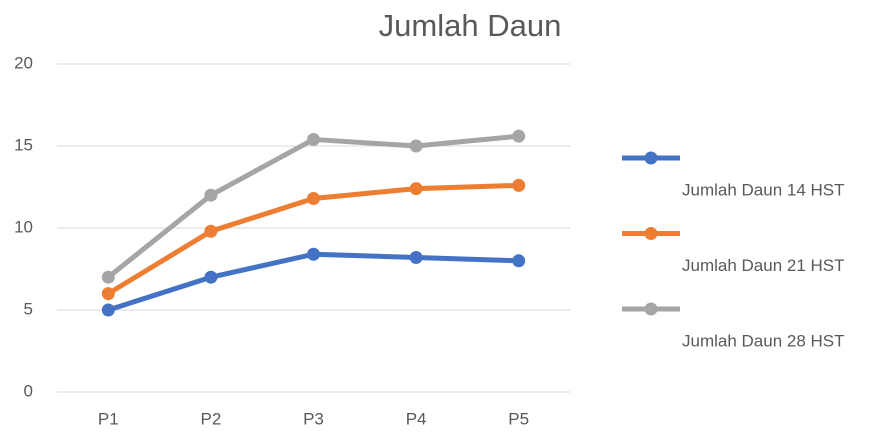 The width and height of the screenshot is (885, 441). Describe the element at coordinates (470, 25) in the screenshot. I see `chart-title: Jumlah Daun` at that location.